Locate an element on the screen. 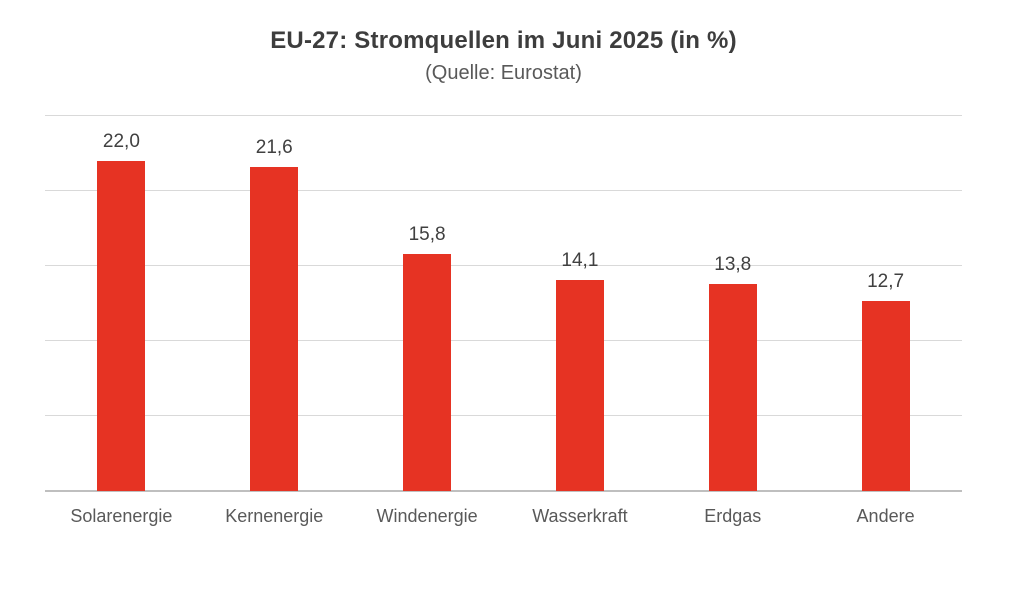 This screenshot has height=595, width=1024. bar-value-label: 13,8 is located at coordinates (733, 264).